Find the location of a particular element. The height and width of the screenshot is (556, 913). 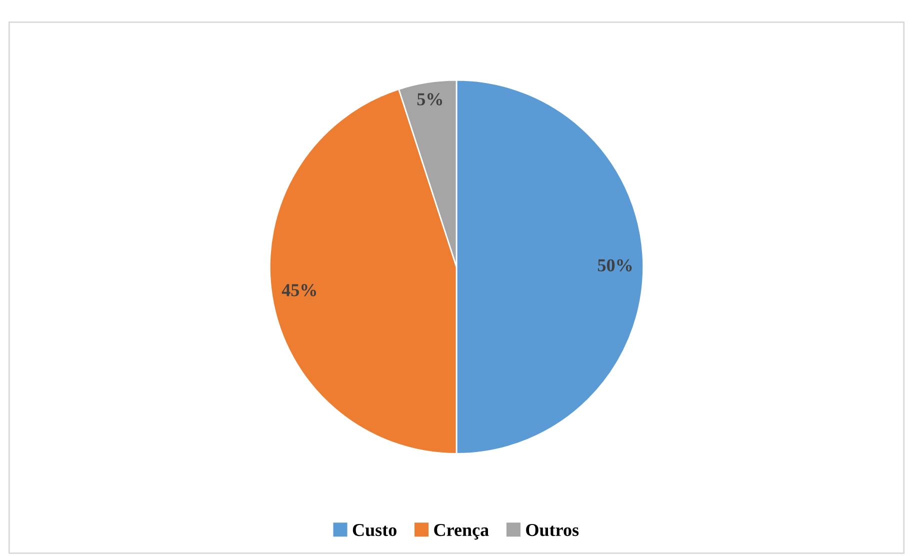

data-label: 5% is located at coordinates (429, 99).